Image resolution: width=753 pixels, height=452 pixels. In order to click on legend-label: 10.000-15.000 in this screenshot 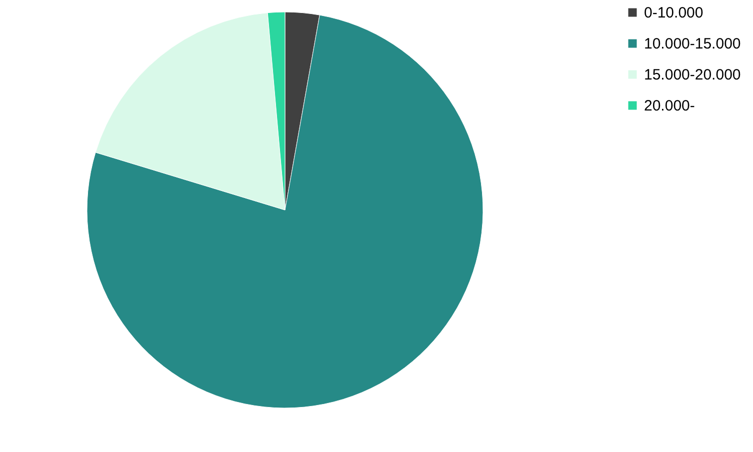, I will do `click(692, 44)`.